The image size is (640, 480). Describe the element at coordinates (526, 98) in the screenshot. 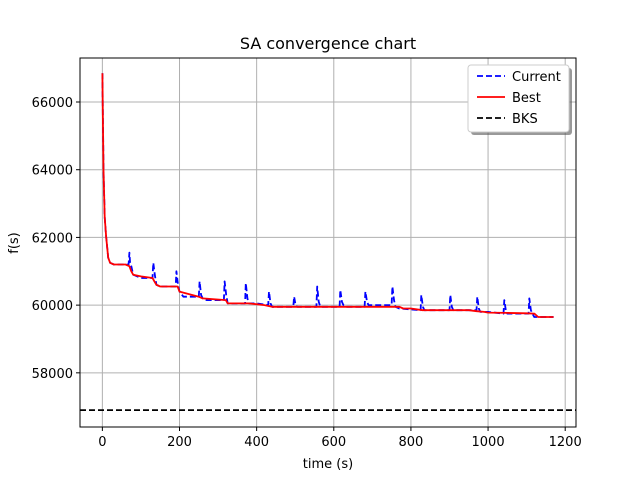

I see `legend-label: Best` at that location.